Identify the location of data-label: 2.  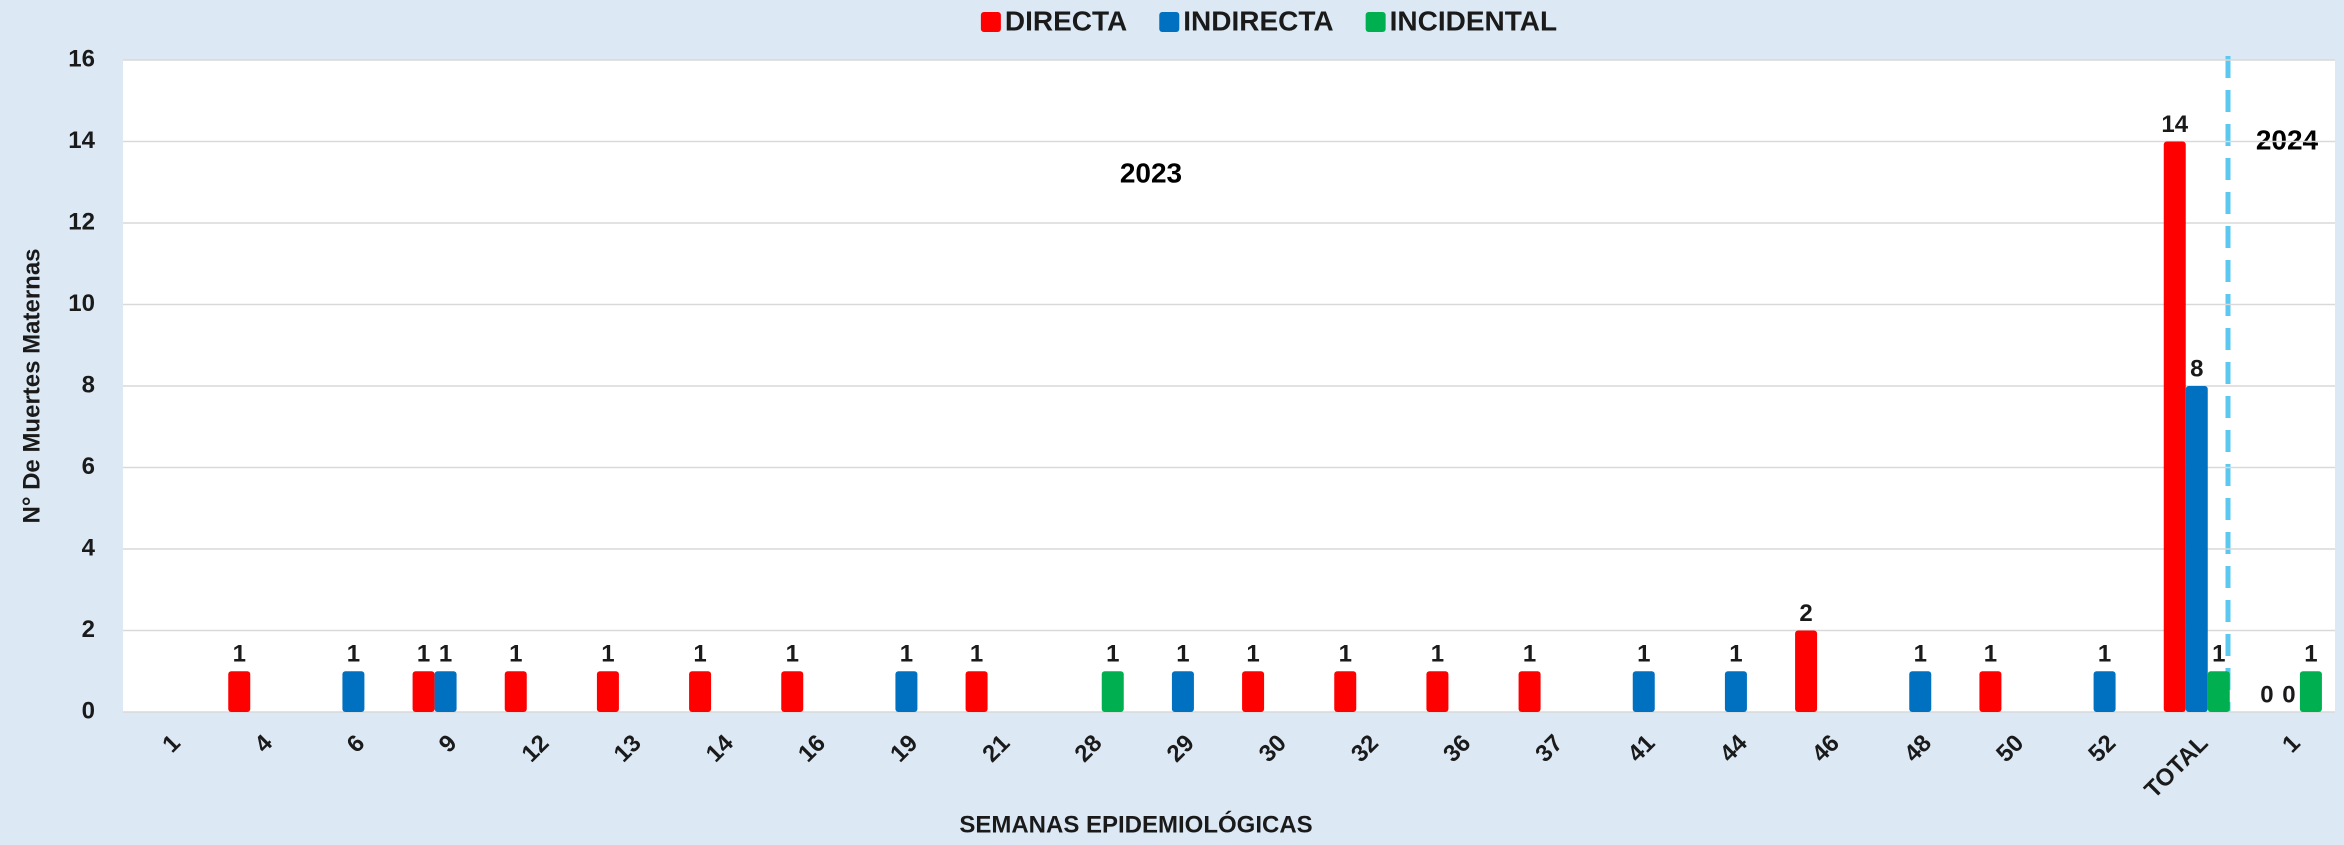
(1805, 613).